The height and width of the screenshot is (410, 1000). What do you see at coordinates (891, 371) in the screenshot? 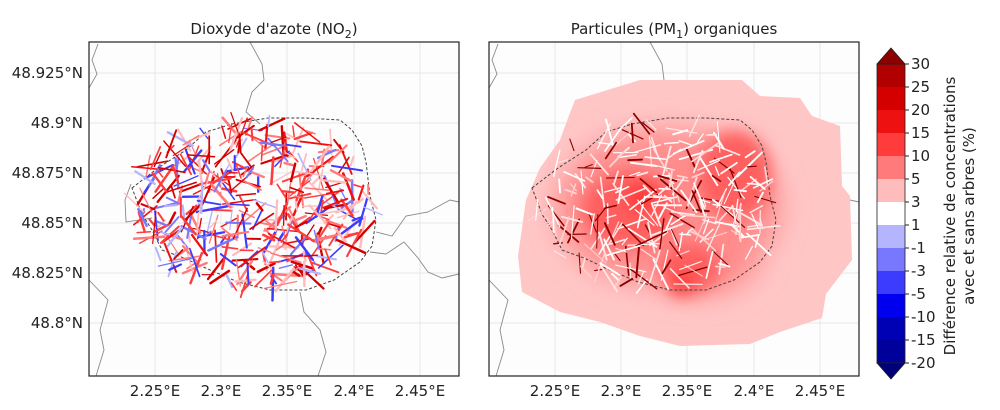
I see `colorbar-min-arrow` at bounding box center [891, 371].